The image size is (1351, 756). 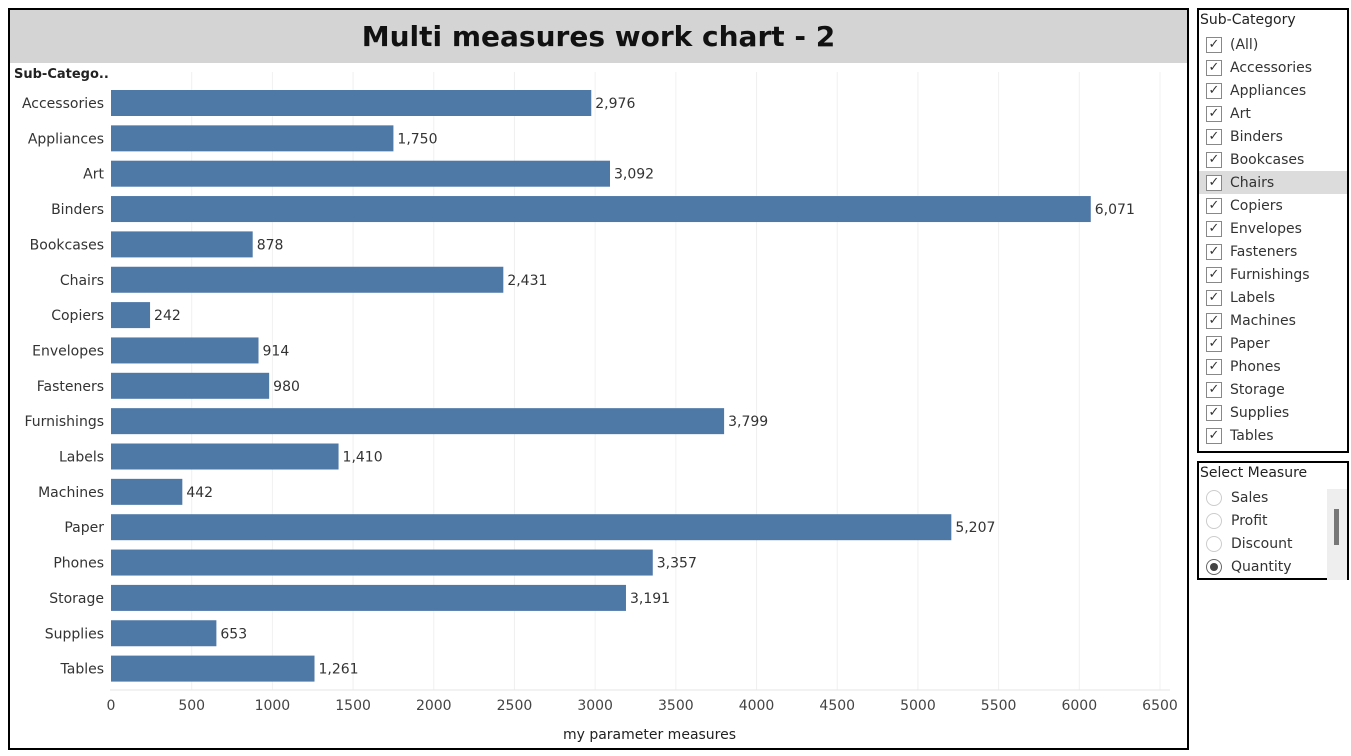 What do you see at coordinates (1253, 297) in the screenshot?
I see `filter-item-label: Labels` at bounding box center [1253, 297].